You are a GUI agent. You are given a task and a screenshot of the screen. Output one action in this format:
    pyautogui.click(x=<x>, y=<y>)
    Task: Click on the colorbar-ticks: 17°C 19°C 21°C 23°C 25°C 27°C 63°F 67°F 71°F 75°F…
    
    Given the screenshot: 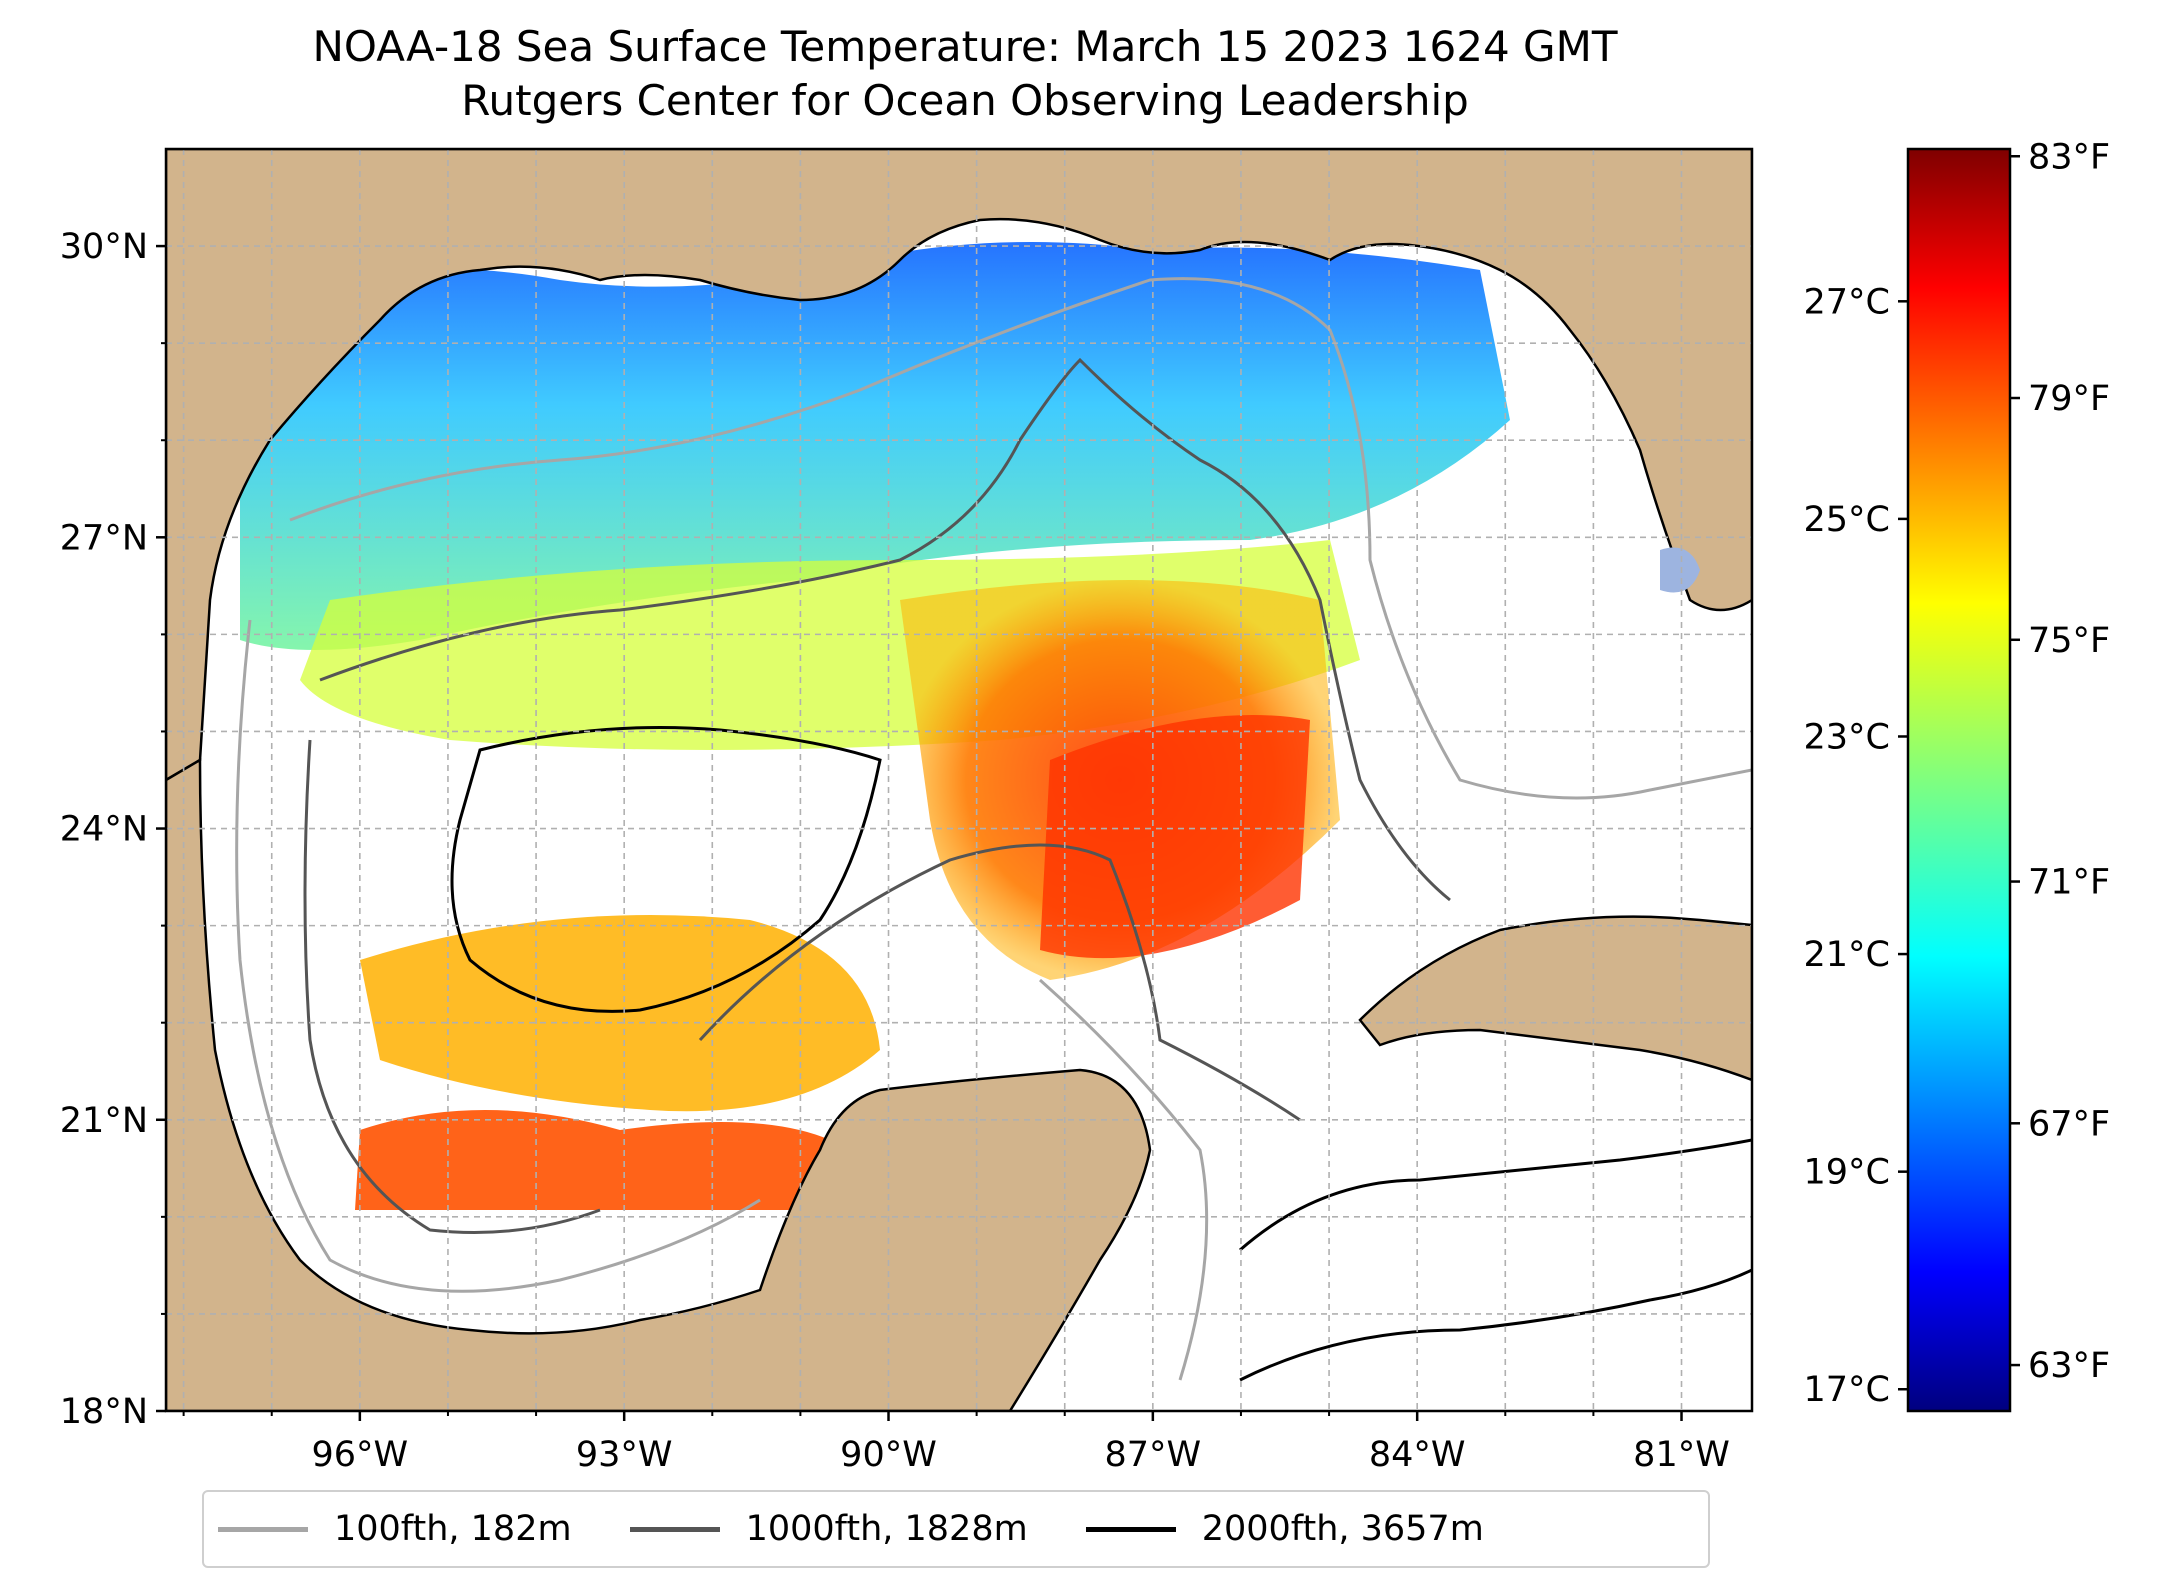 What is the action you would take?
    pyautogui.click(x=1957, y=773)
    